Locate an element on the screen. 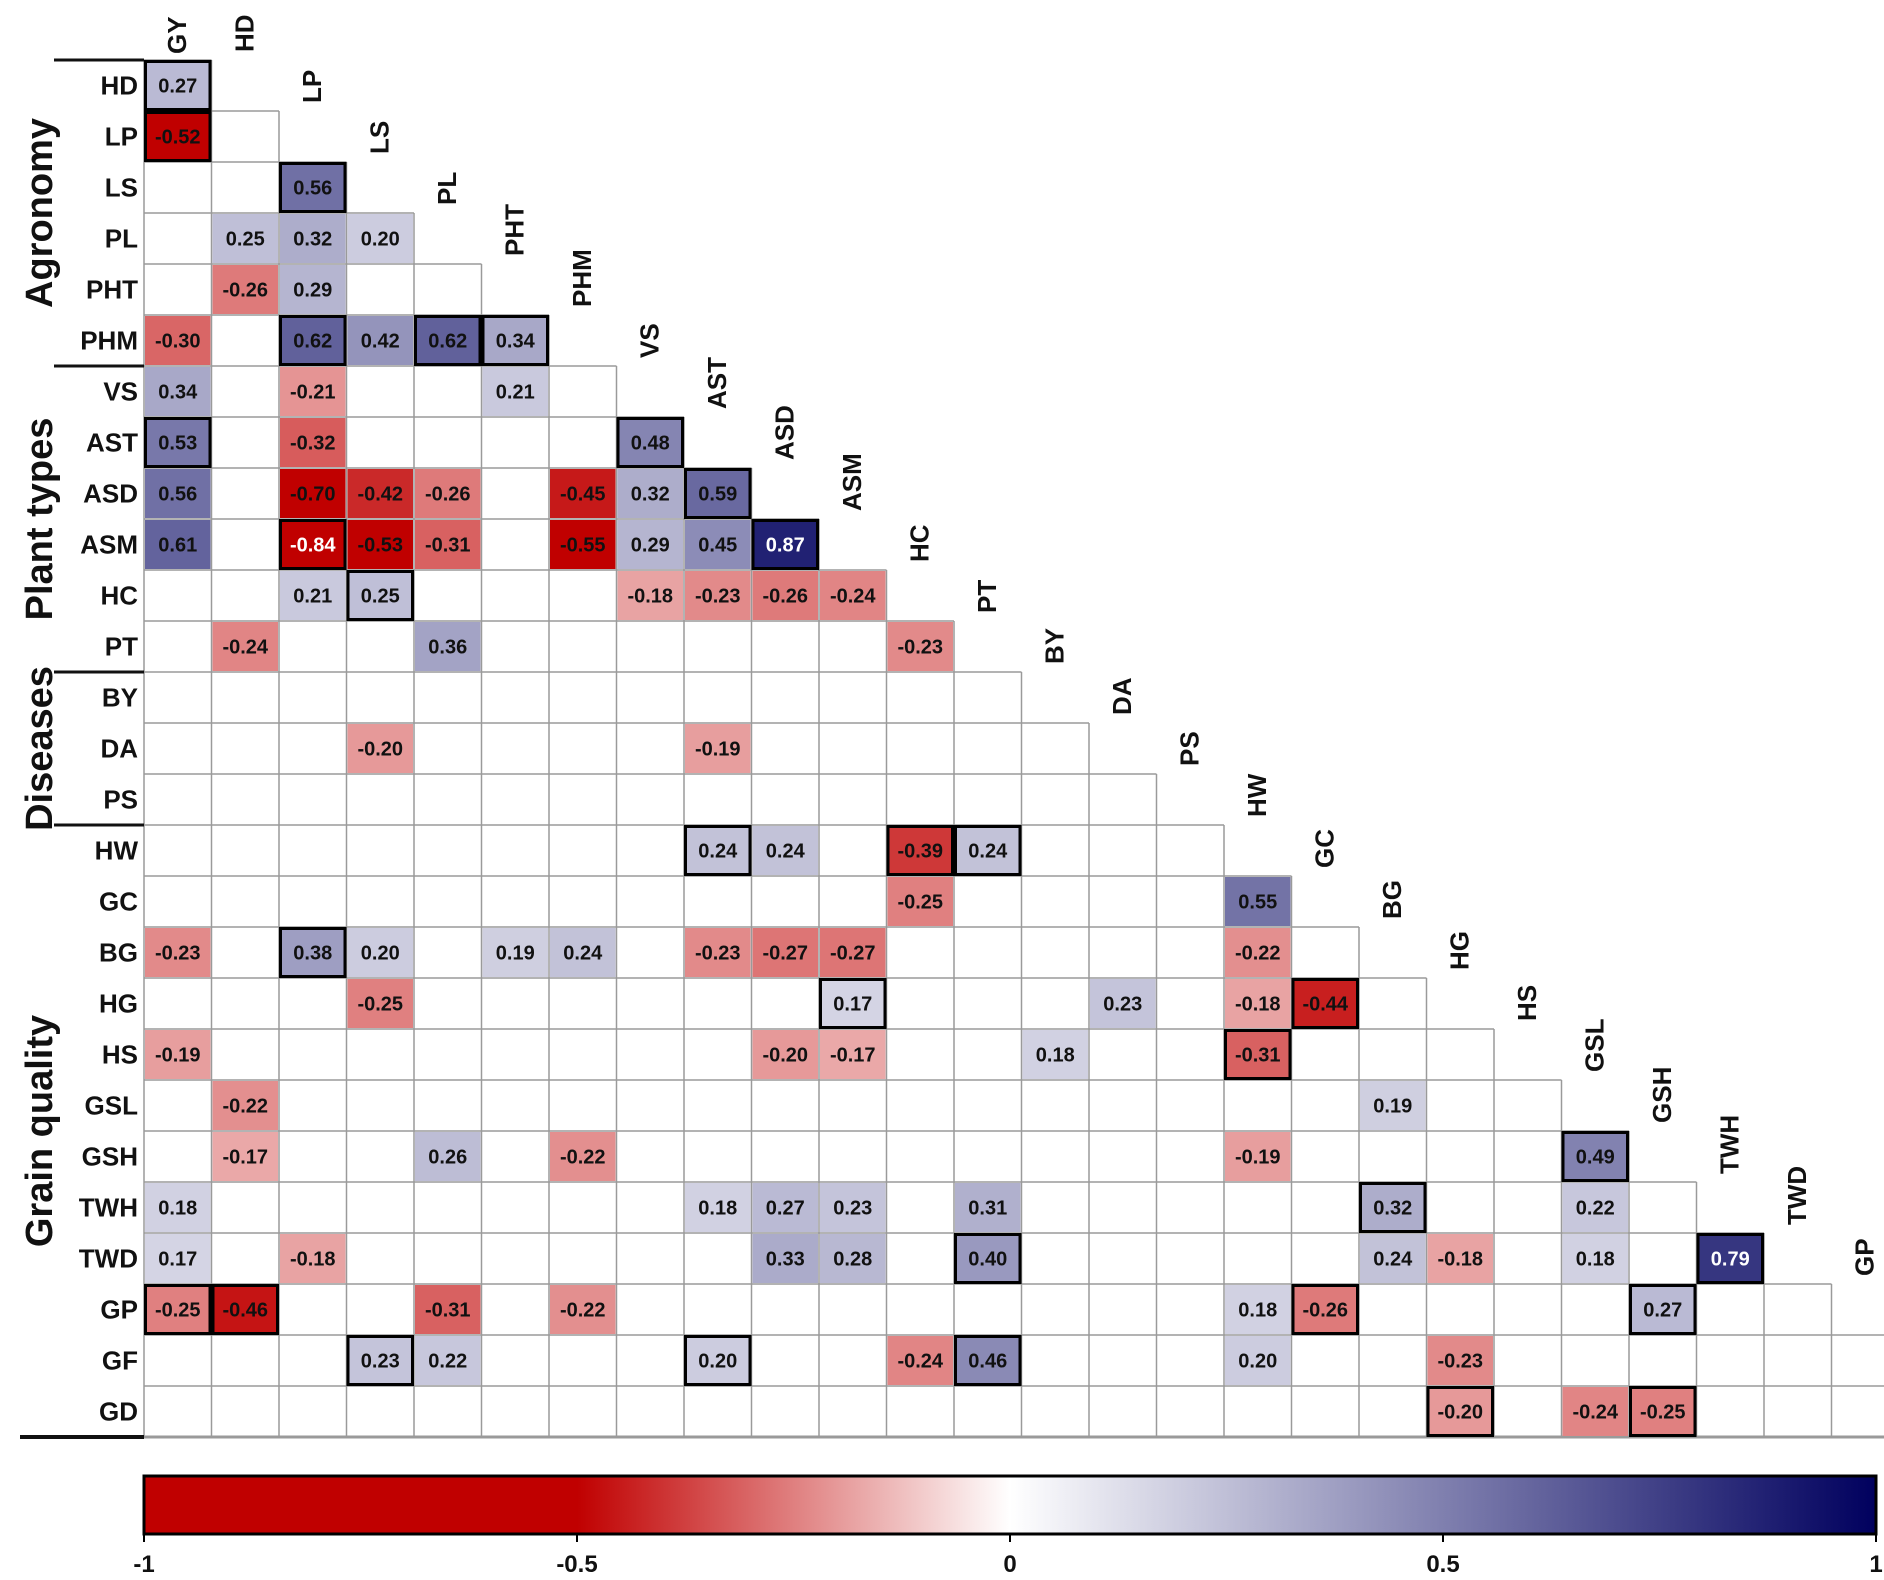 This screenshot has width=1884, height=1580. cell-value-label: 0.49 is located at coordinates (1595, 1158).